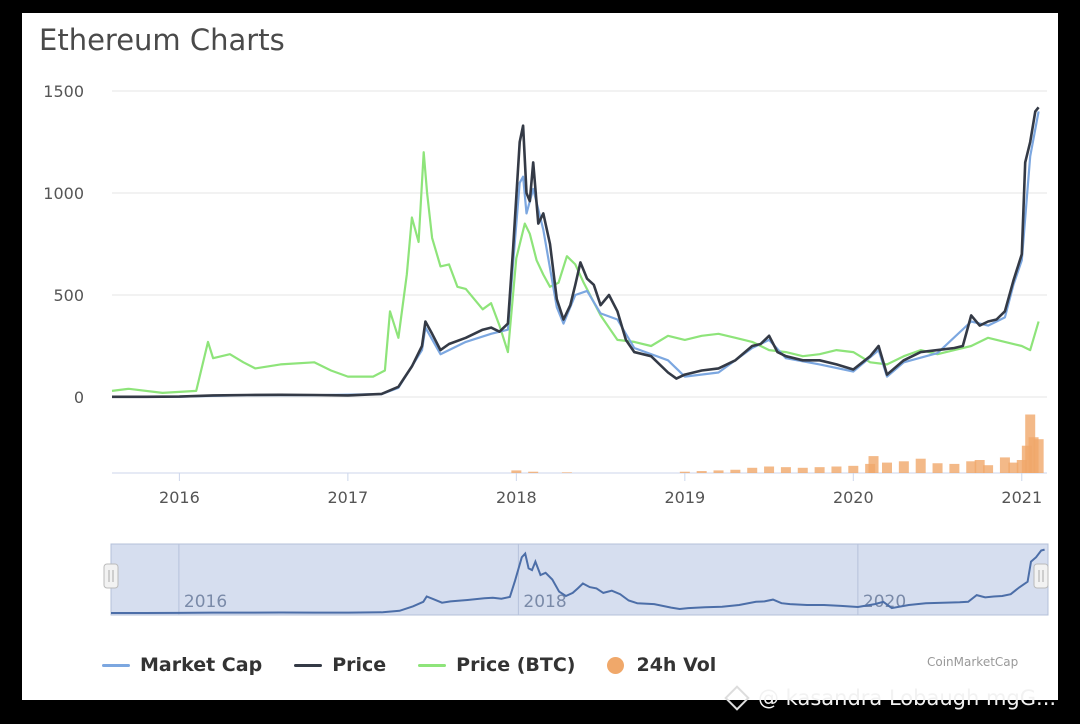  I want to click on legend-label-24h-vol: 24h Vol, so click(676, 665).